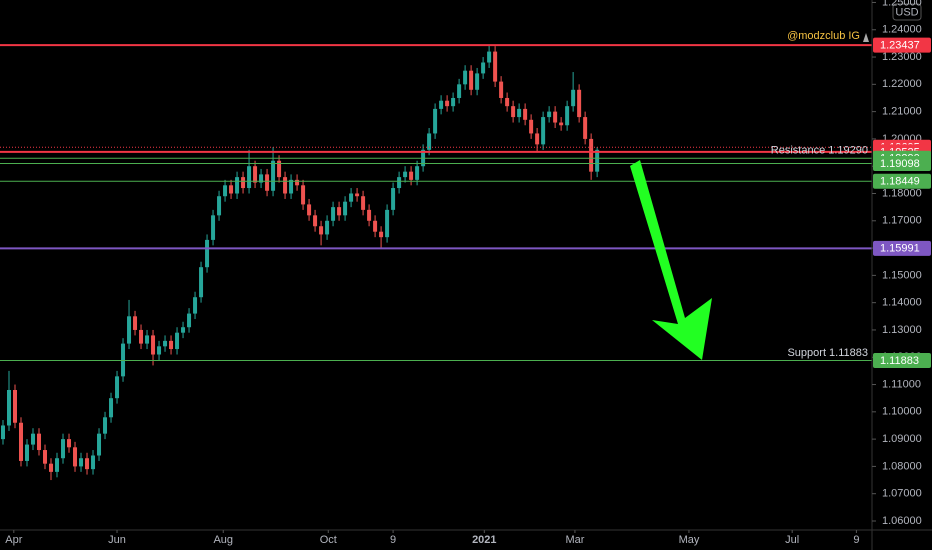 The height and width of the screenshot is (550, 932). Describe the element at coordinates (792, 540) in the screenshot. I see `x-tick-label: Jul` at that location.